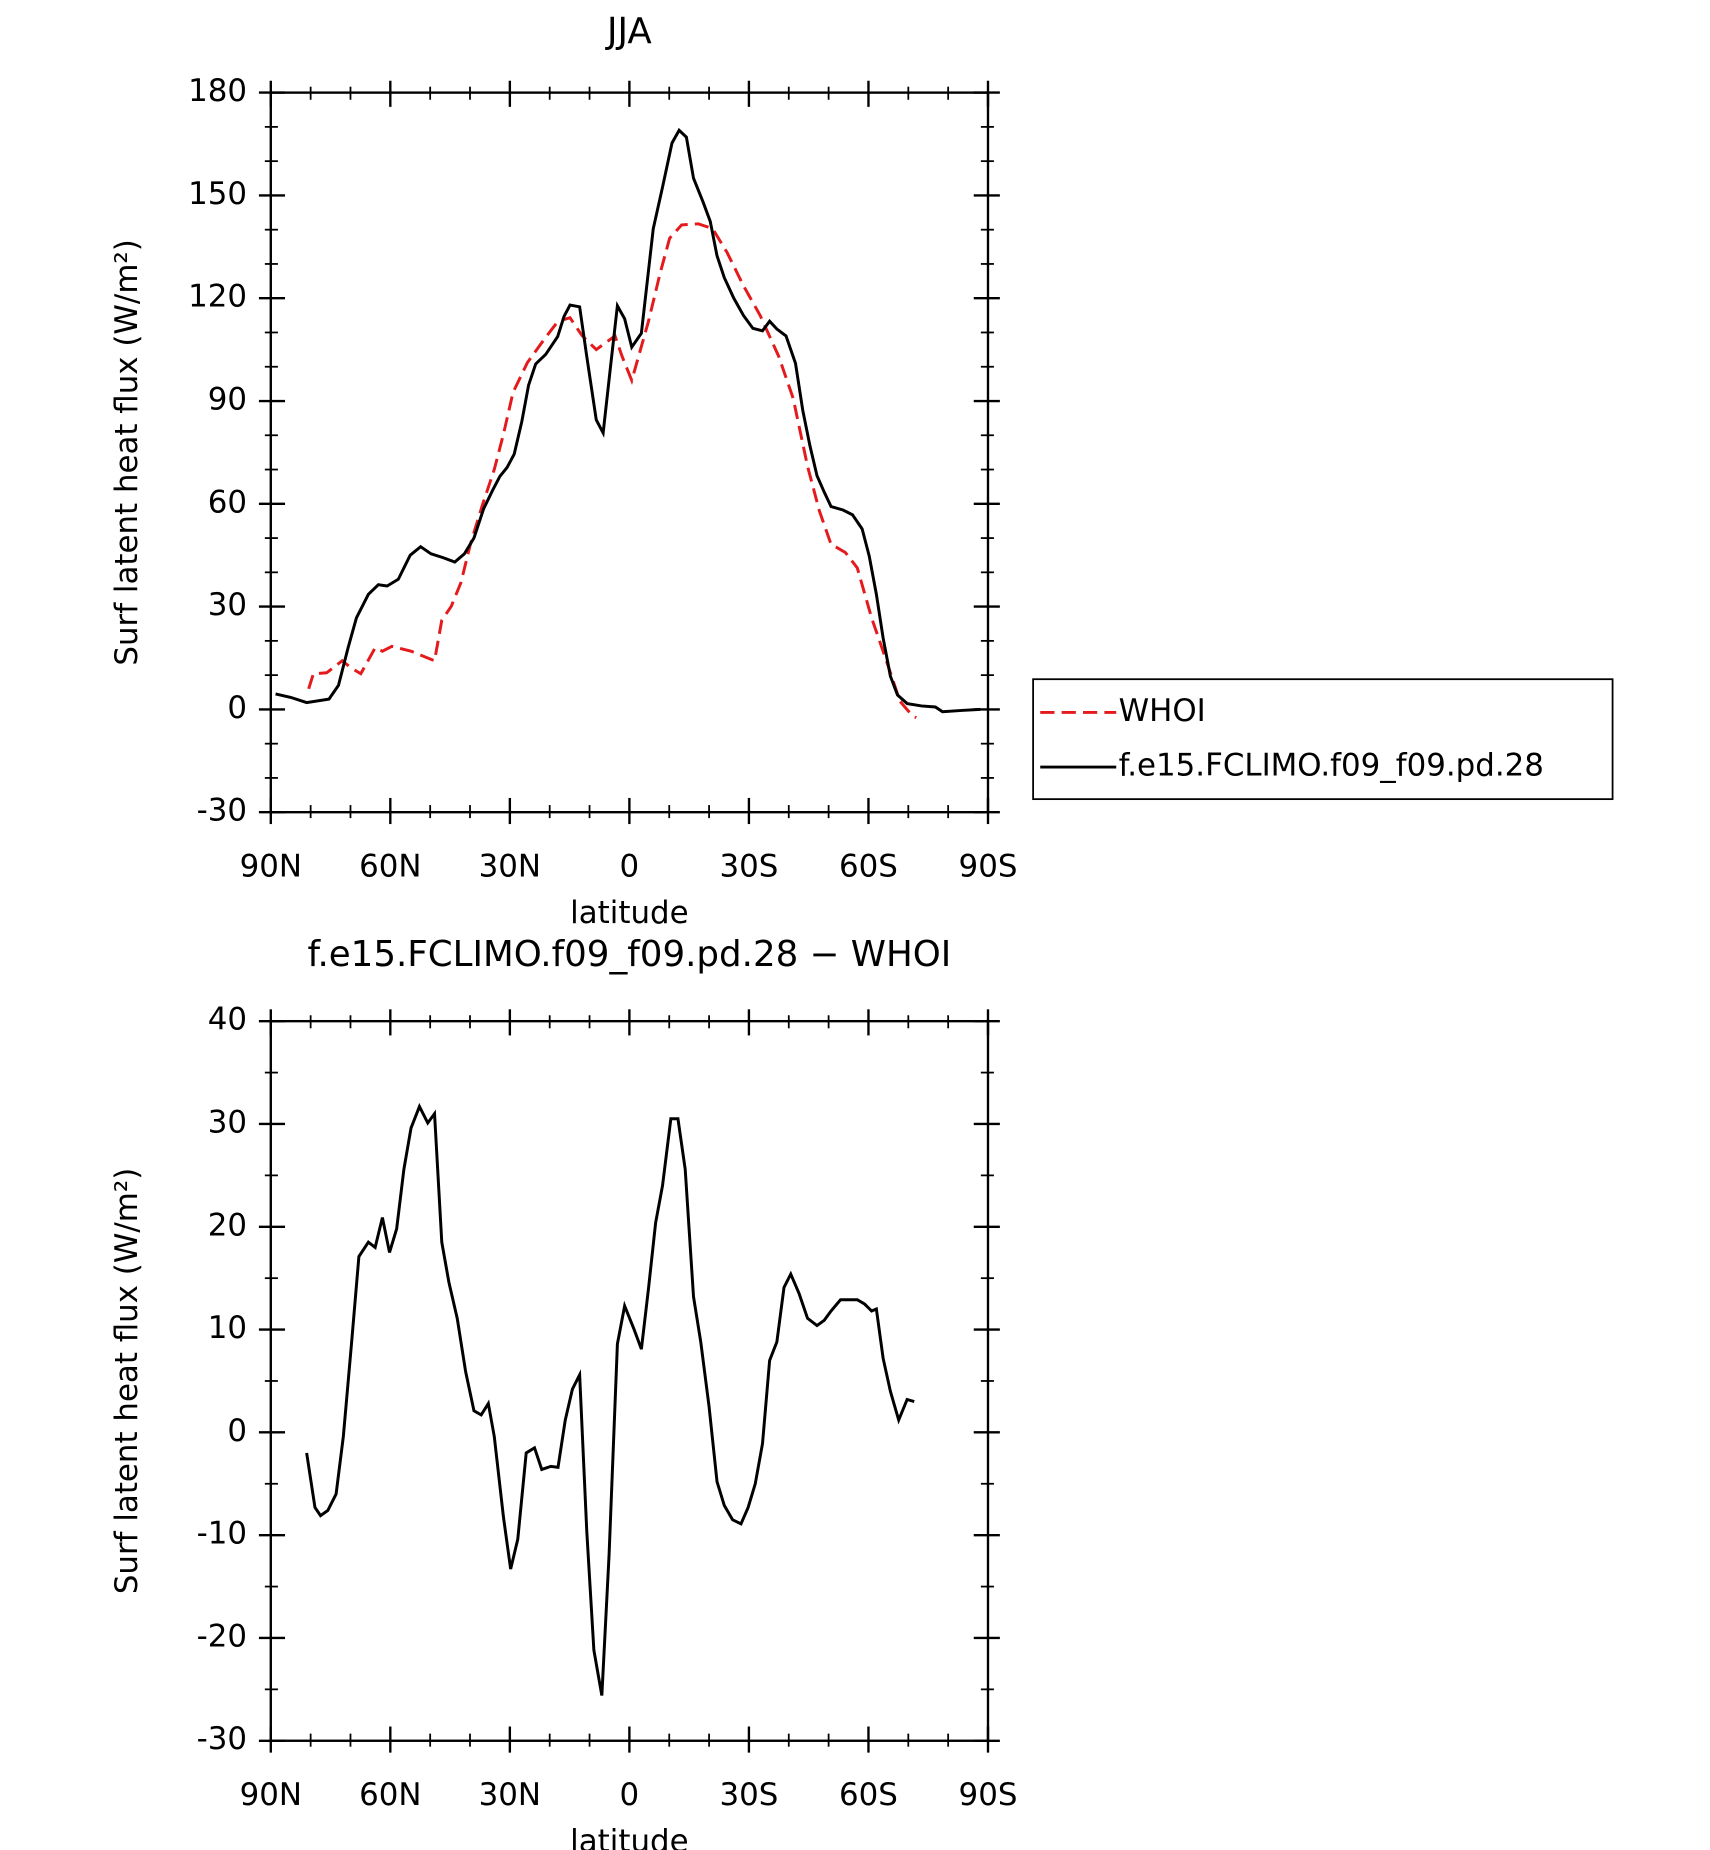 Image resolution: width=1710 pixels, height=1850 pixels. I want to click on y-tick-label: 90, so click(227, 400).